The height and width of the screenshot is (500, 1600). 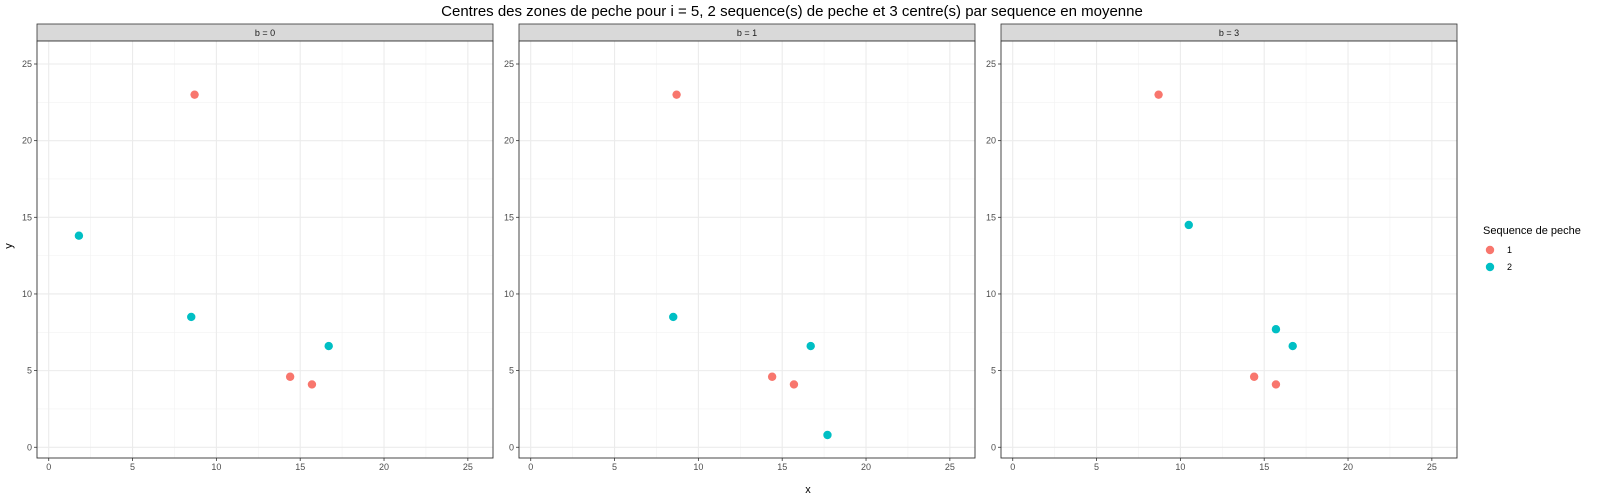 What do you see at coordinates (1532, 248) in the screenshot?
I see `legend: Sequence de peche 1 2` at bounding box center [1532, 248].